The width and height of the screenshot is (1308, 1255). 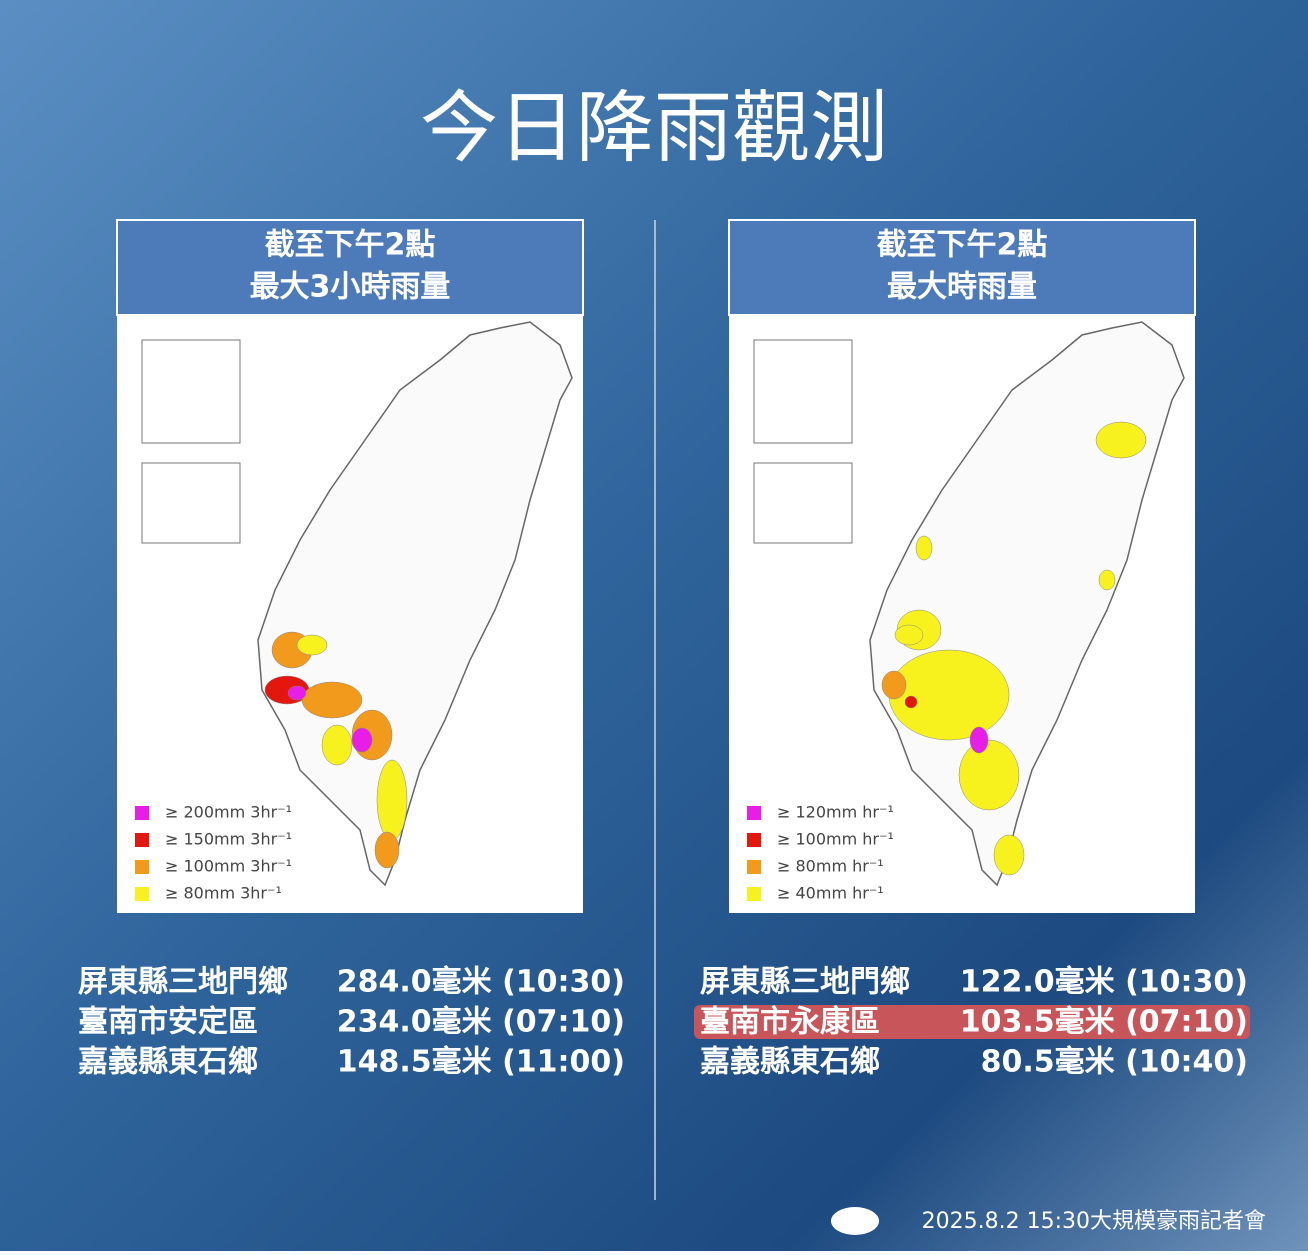 I want to click on legend-label: ≥ 100mm 3hr⁻¹, so click(x=228, y=866).